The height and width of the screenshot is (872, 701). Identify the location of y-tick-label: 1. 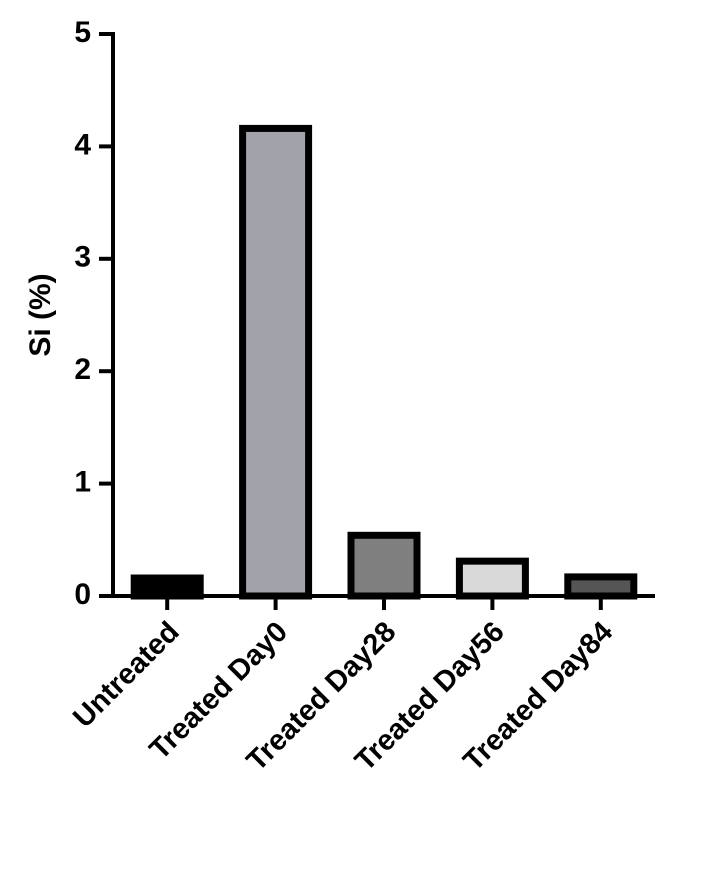
(82, 482).